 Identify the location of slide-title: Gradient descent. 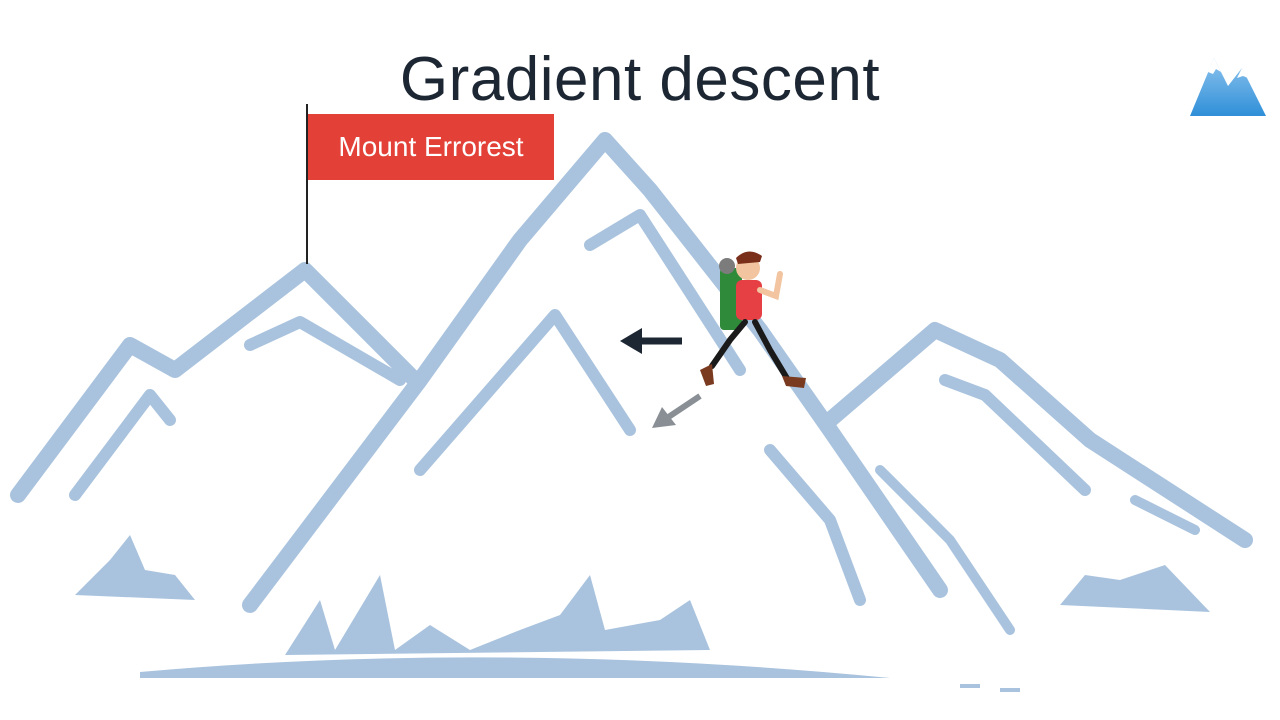
(640, 79).